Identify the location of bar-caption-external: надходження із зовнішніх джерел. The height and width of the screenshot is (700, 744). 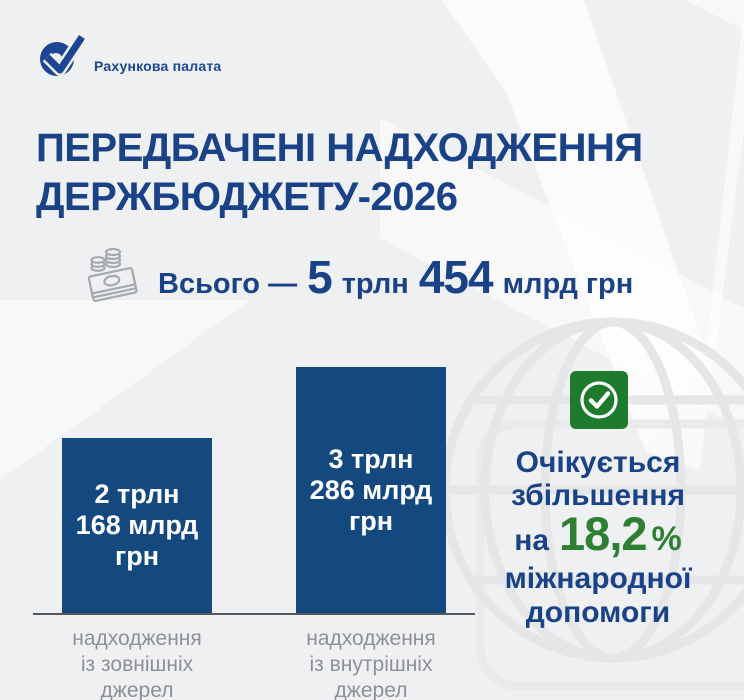
(137, 663).